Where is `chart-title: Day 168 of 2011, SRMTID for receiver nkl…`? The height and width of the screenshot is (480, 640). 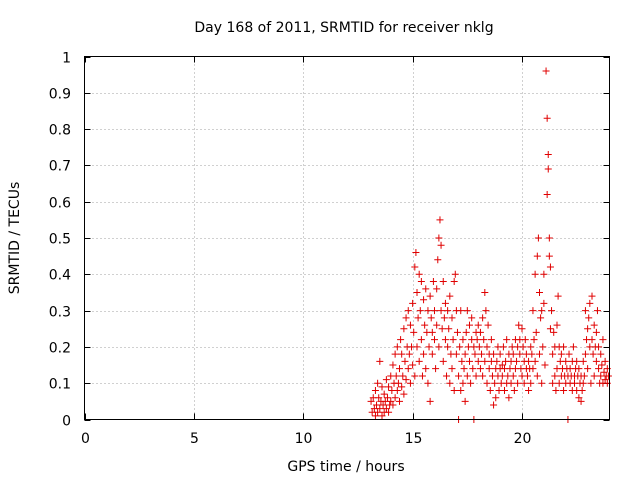
chart-title: Day 168 of 2011, SRMTID for receiver nkl… is located at coordinates (343, 28).